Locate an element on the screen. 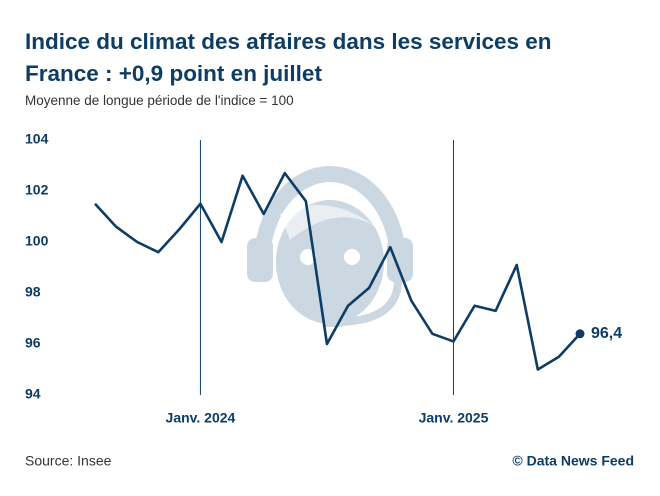  y-tick-label: 104 is located at coordinates (37, 139).